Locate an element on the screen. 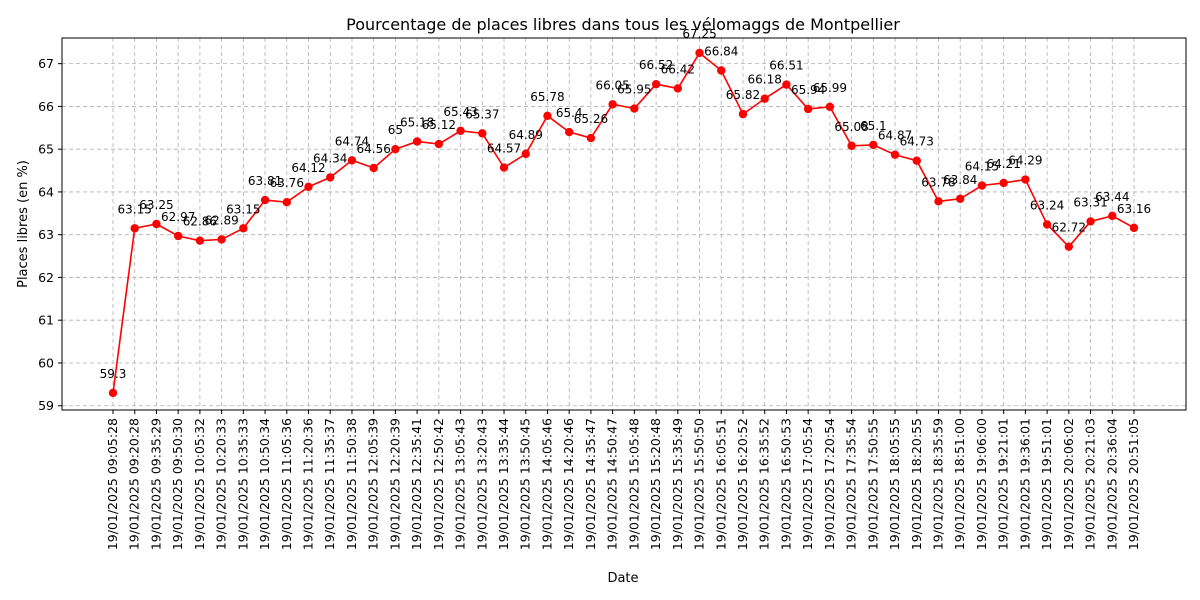  data-label: 59.3 is located at coordinates (113, 374).